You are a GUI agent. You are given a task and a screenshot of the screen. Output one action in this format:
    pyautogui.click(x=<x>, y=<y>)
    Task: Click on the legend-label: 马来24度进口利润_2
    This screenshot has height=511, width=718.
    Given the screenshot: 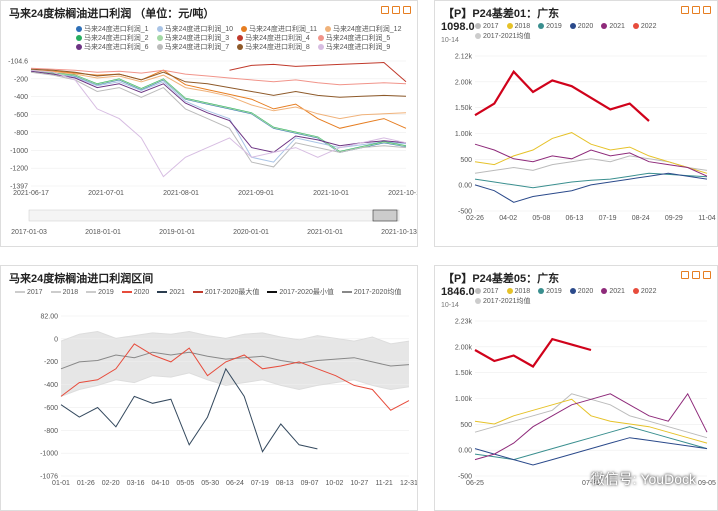 What is the action you would take?
    pyautogui.click(x=116, y=38)
    